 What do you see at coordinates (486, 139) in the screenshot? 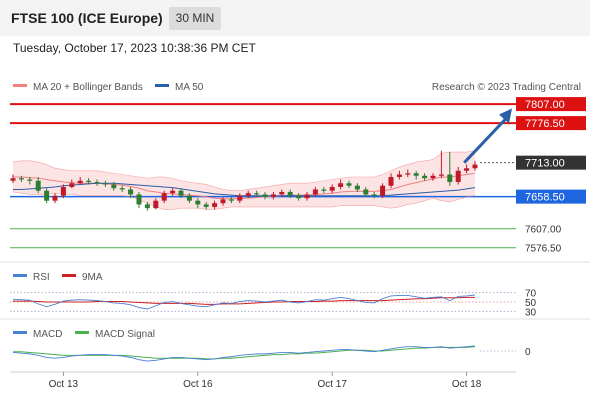
I see `forecast-arrow-shaft` at bounding box center [486, 139].